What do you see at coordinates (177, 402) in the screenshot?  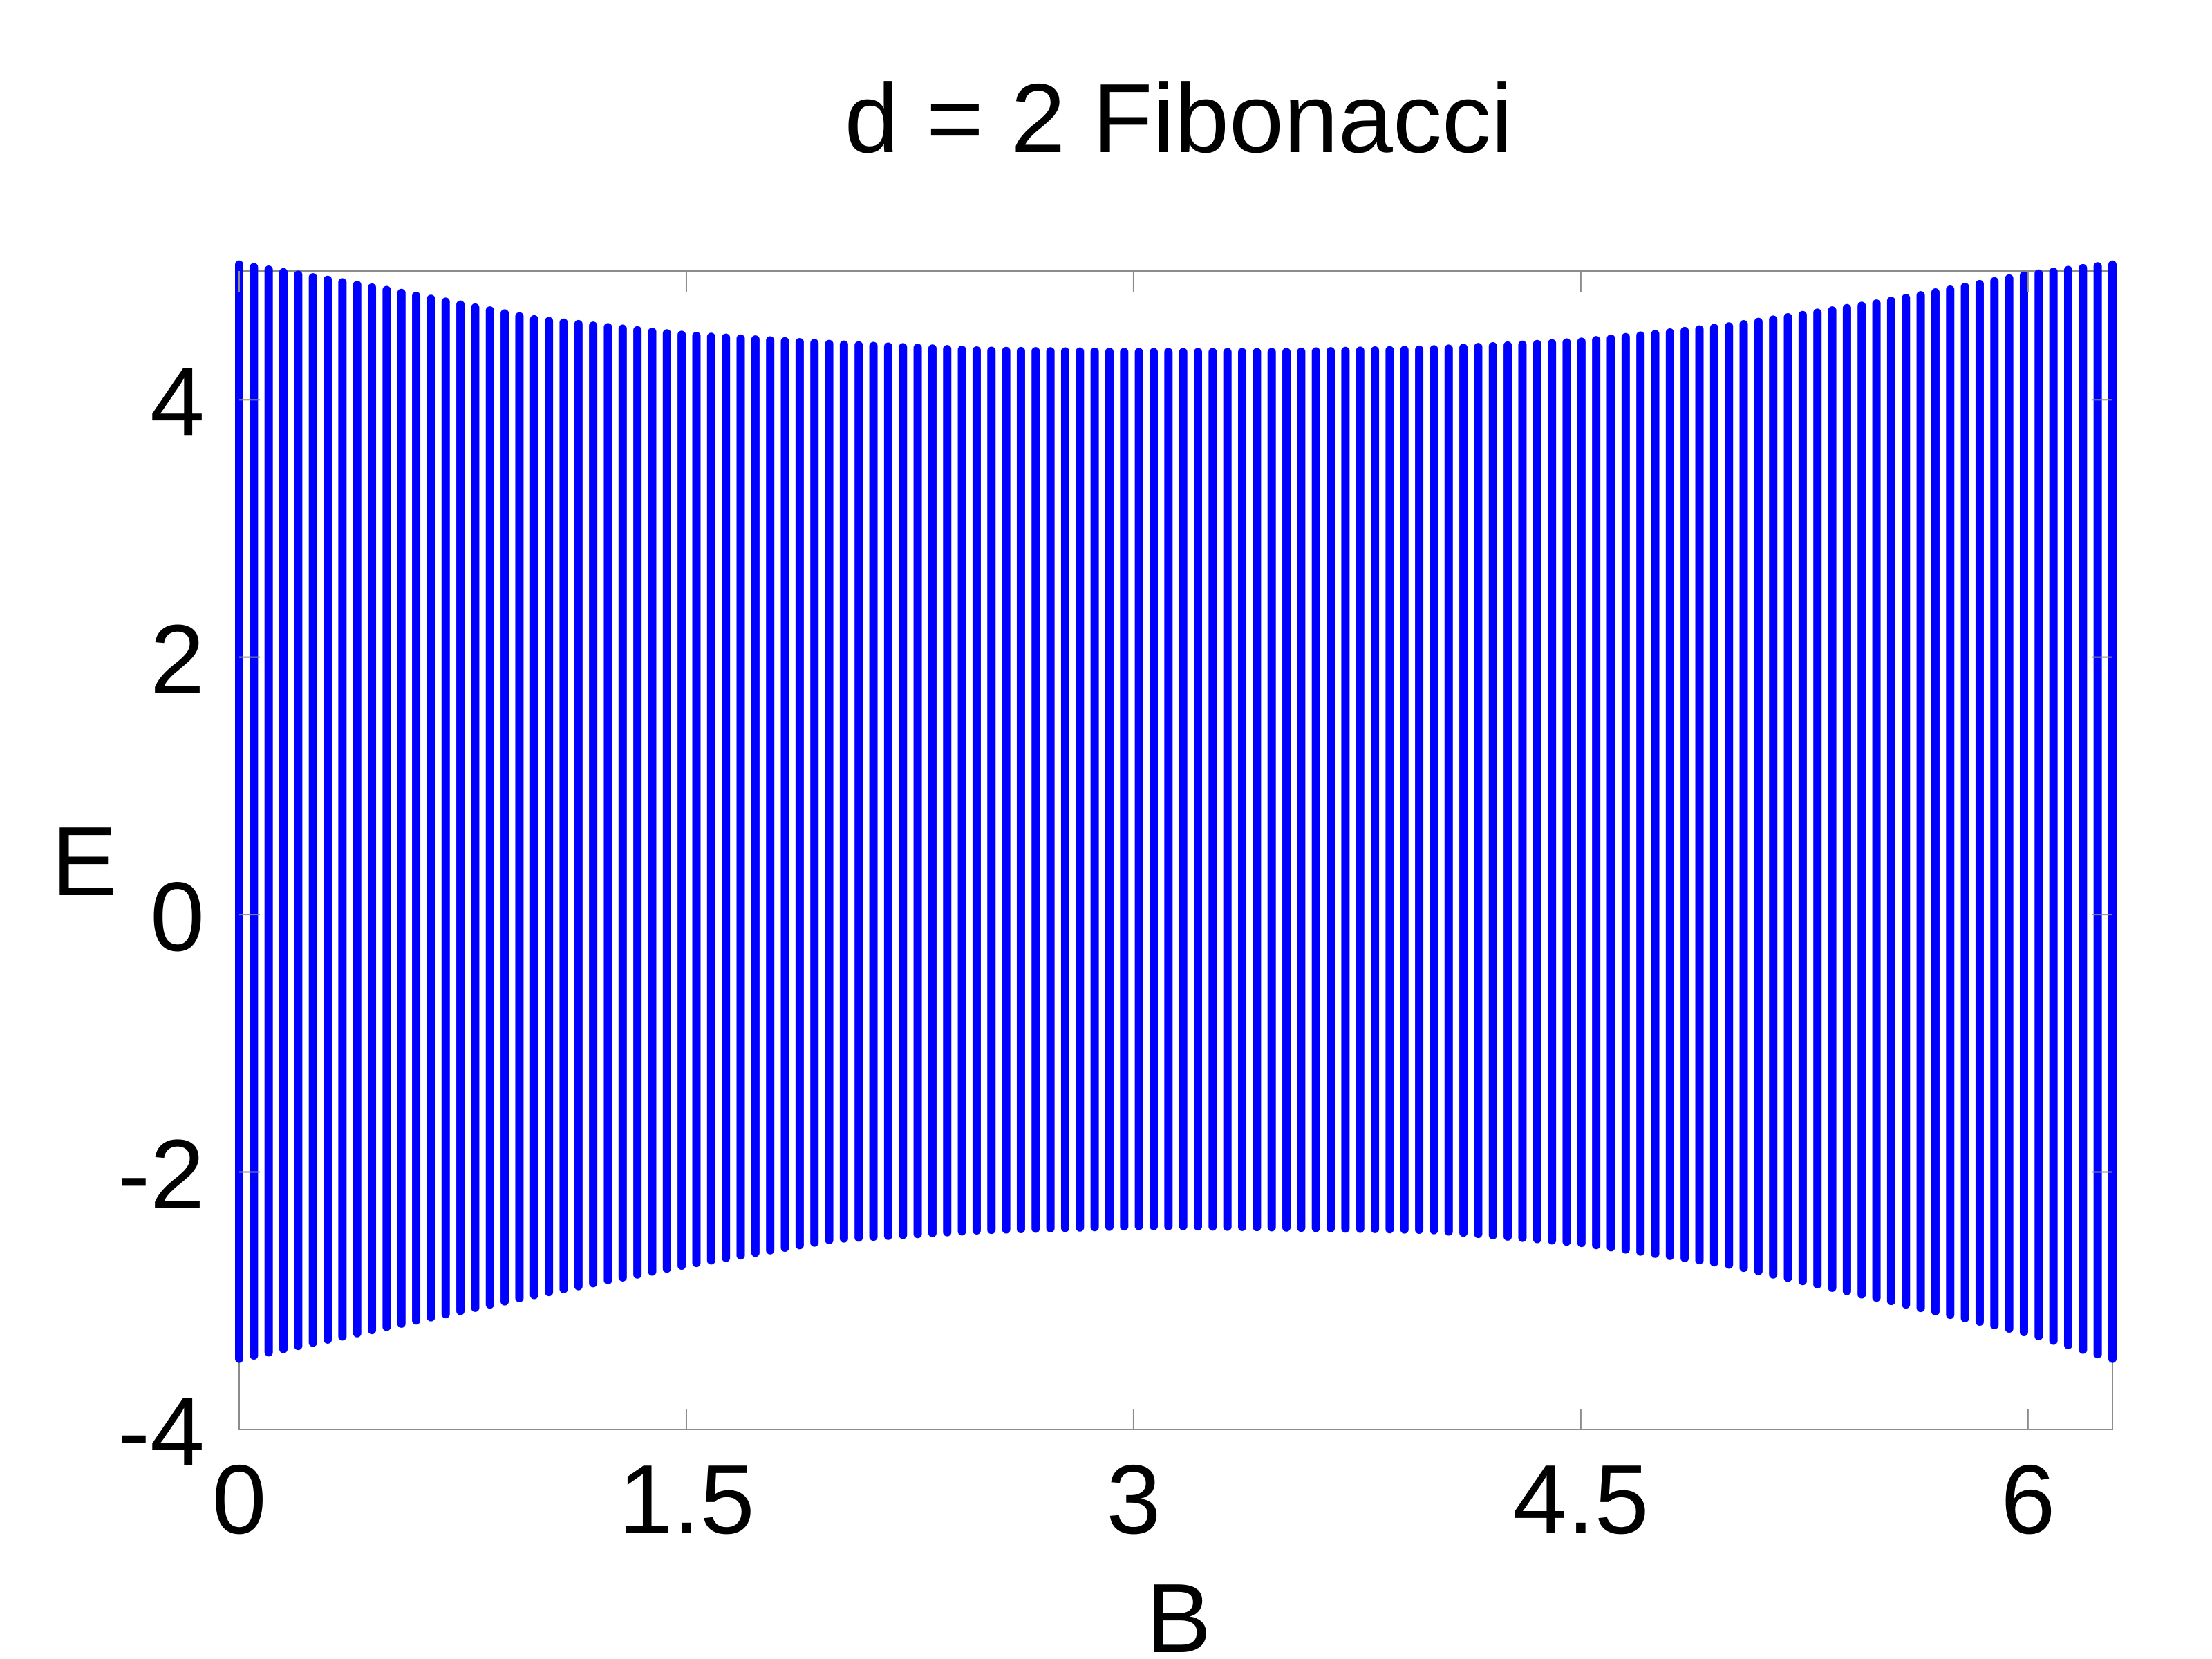 I see `y-tick-label: 4` at bounding box center [177, 402].